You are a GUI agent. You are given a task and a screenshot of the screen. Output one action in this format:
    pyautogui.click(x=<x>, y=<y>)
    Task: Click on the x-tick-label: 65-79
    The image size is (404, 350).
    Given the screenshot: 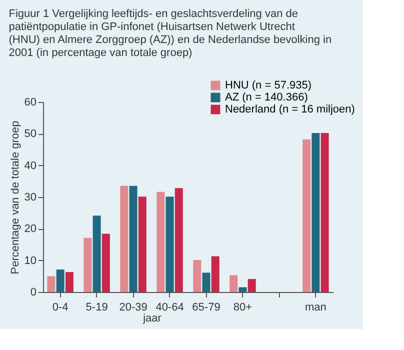 What is the action you would take?
    pyautogui.click(x=206, y=308)
    